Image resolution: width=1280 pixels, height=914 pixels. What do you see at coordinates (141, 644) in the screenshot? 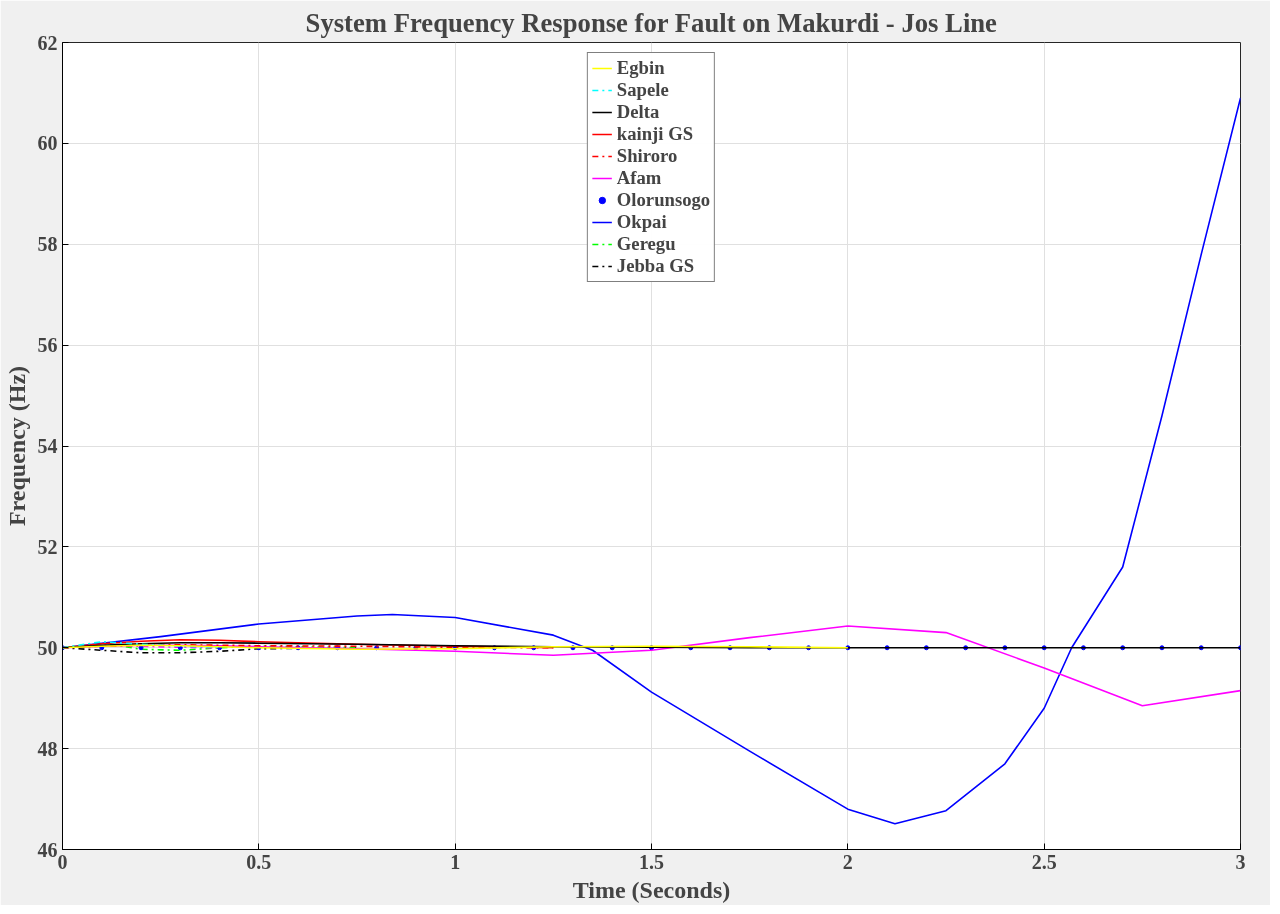
I see `line-series` at bounding box center [141, 644].